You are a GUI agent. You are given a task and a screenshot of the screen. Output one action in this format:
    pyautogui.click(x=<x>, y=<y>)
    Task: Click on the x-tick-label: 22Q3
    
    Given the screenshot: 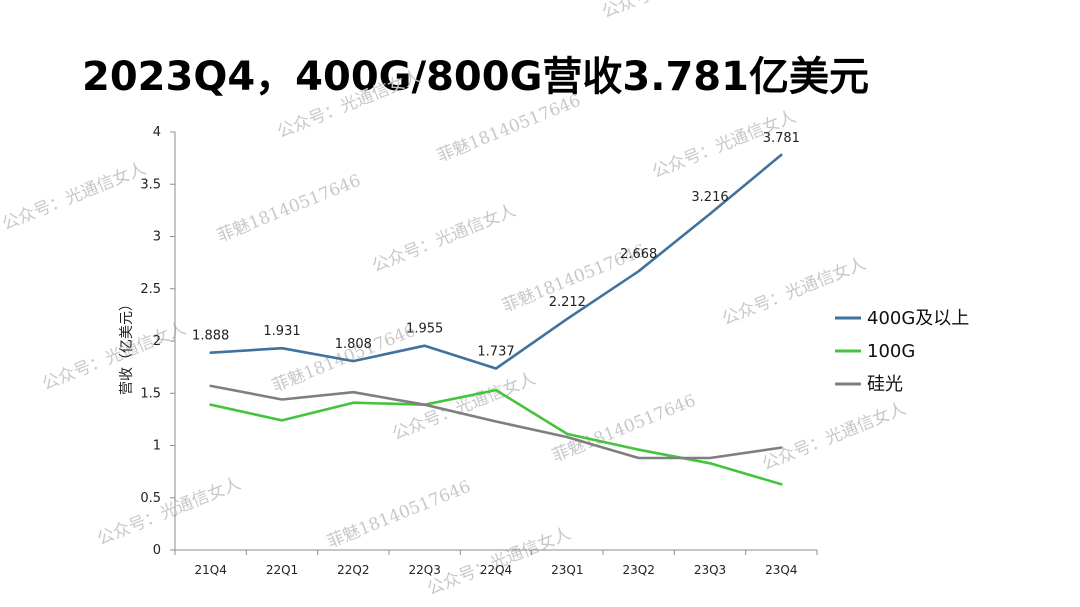 What is the action you would take?
    pyautogui.click(x=424, y=570)
    